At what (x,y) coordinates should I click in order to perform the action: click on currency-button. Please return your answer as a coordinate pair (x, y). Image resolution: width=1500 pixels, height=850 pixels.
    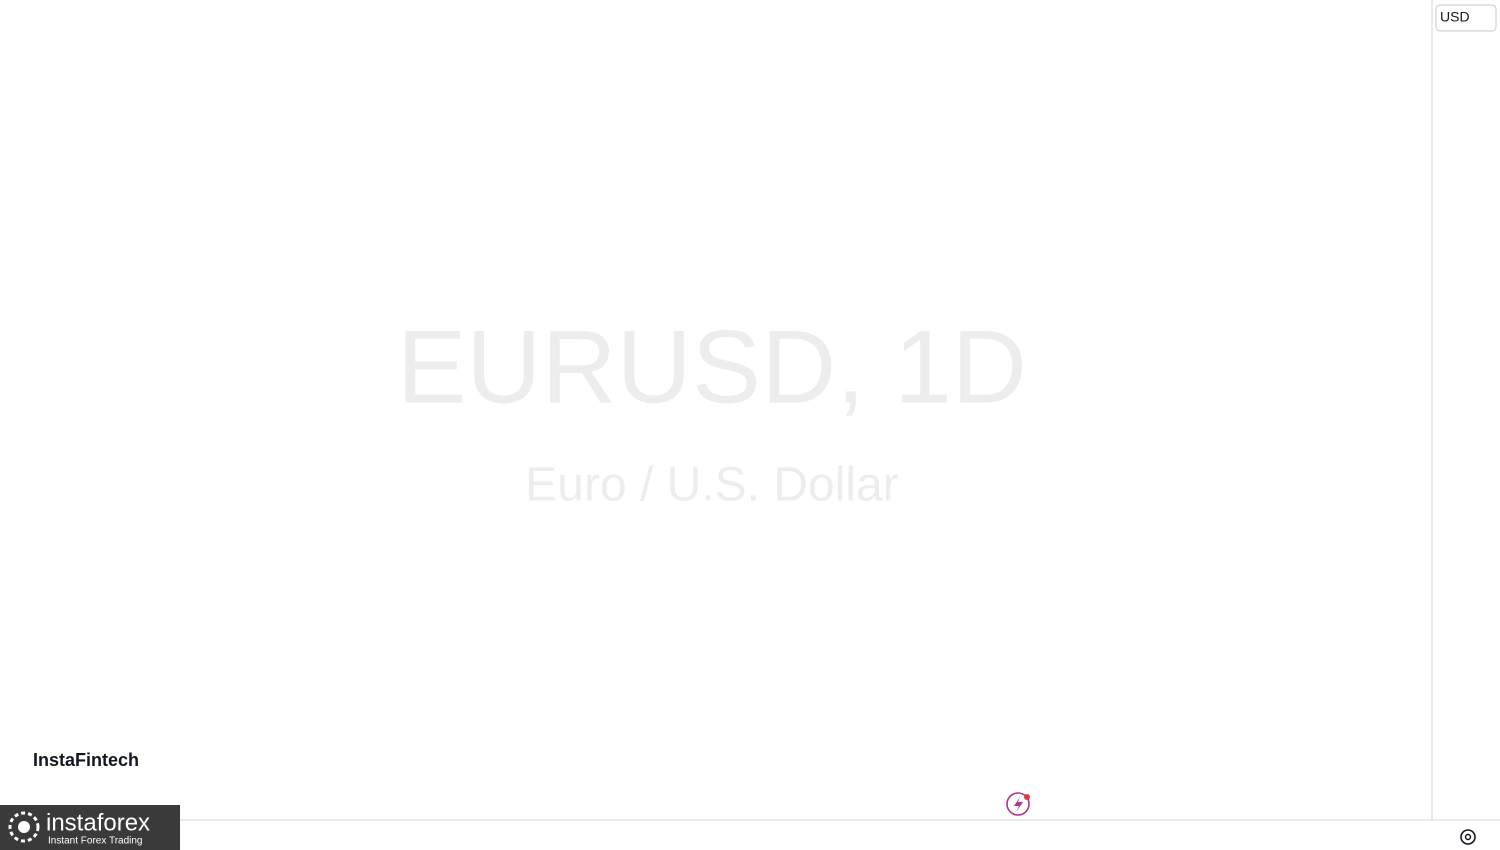
    Looking at the image, I should click on (1466, 18).